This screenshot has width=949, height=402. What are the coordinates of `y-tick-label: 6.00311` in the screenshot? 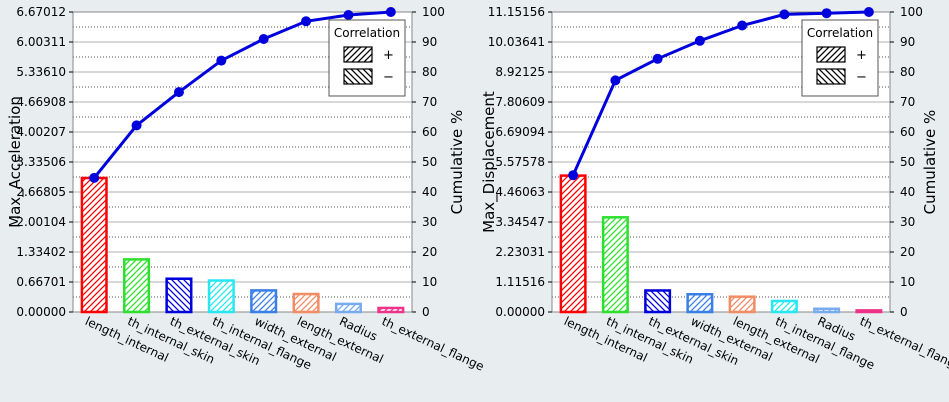 It's located at (41, 42).